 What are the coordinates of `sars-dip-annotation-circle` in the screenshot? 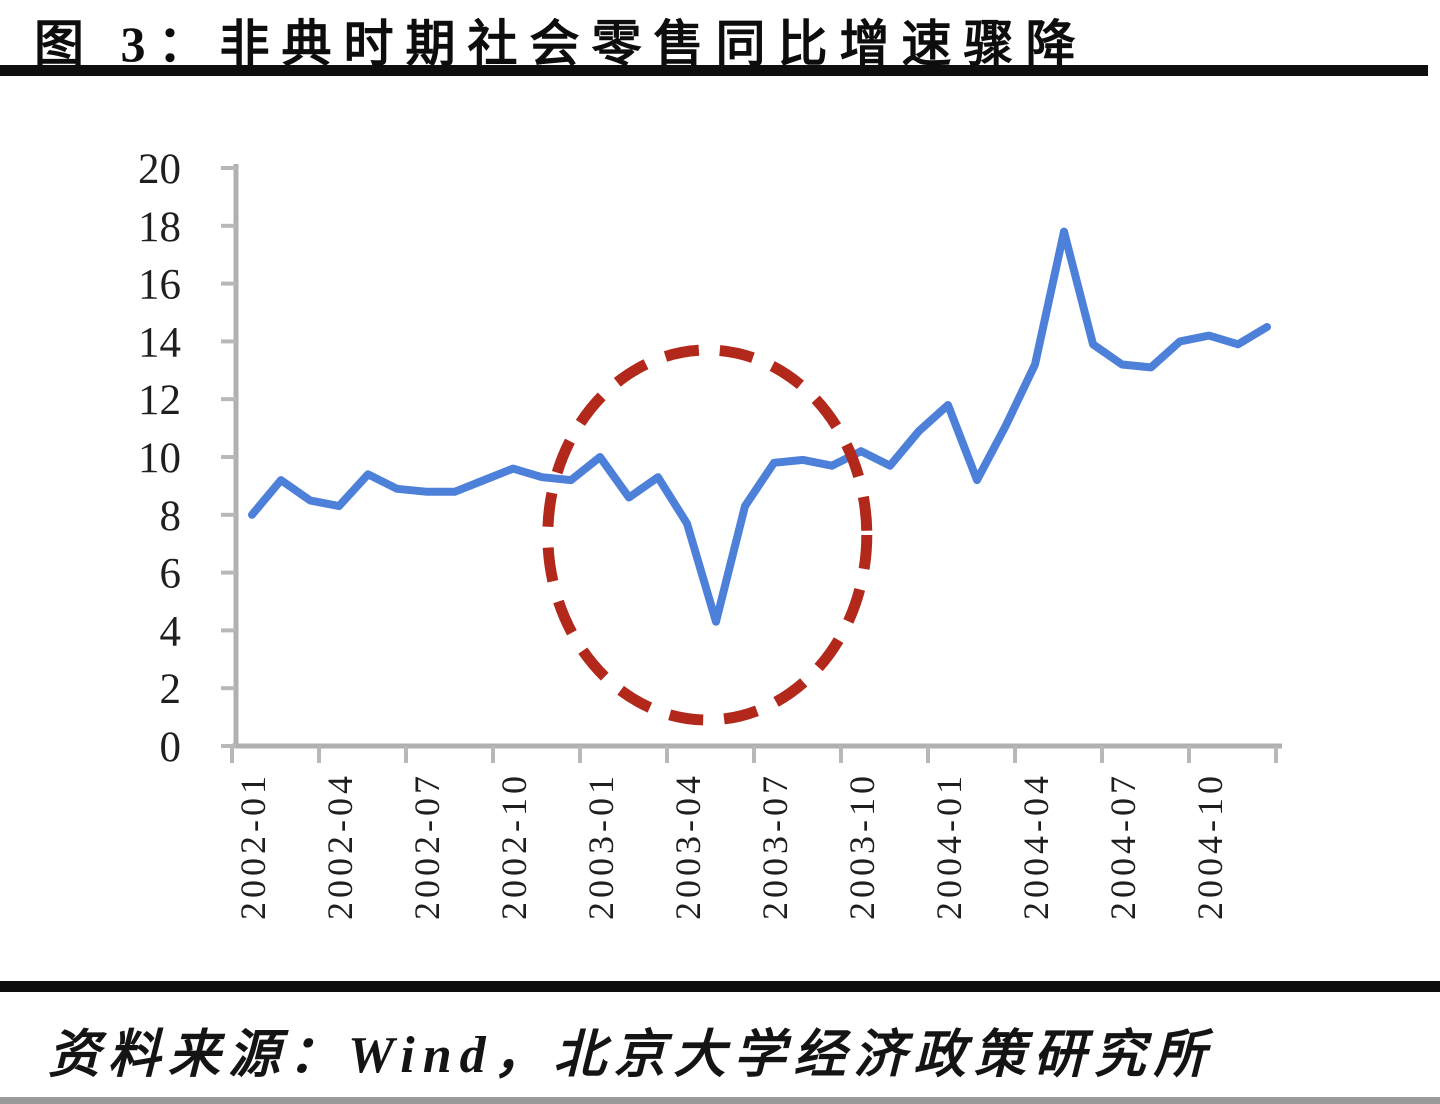 It's located at (707, 535).